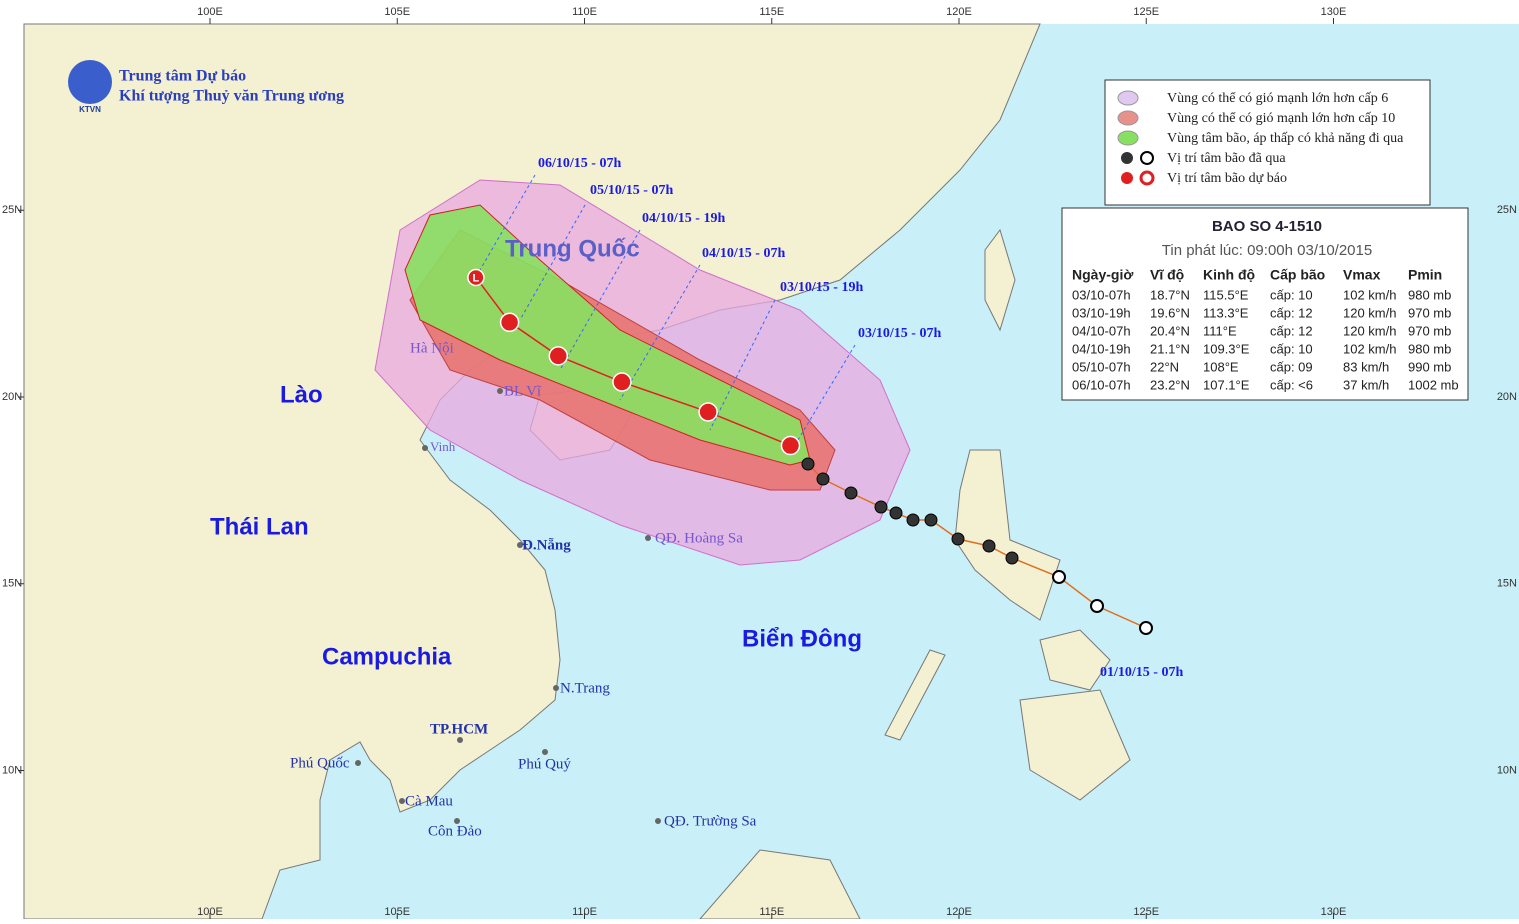 This screenshot has height=924, width=1519. Describe the element at coordinates (301, 394) in the screenshot. I see `place-label: Lào` at that location.